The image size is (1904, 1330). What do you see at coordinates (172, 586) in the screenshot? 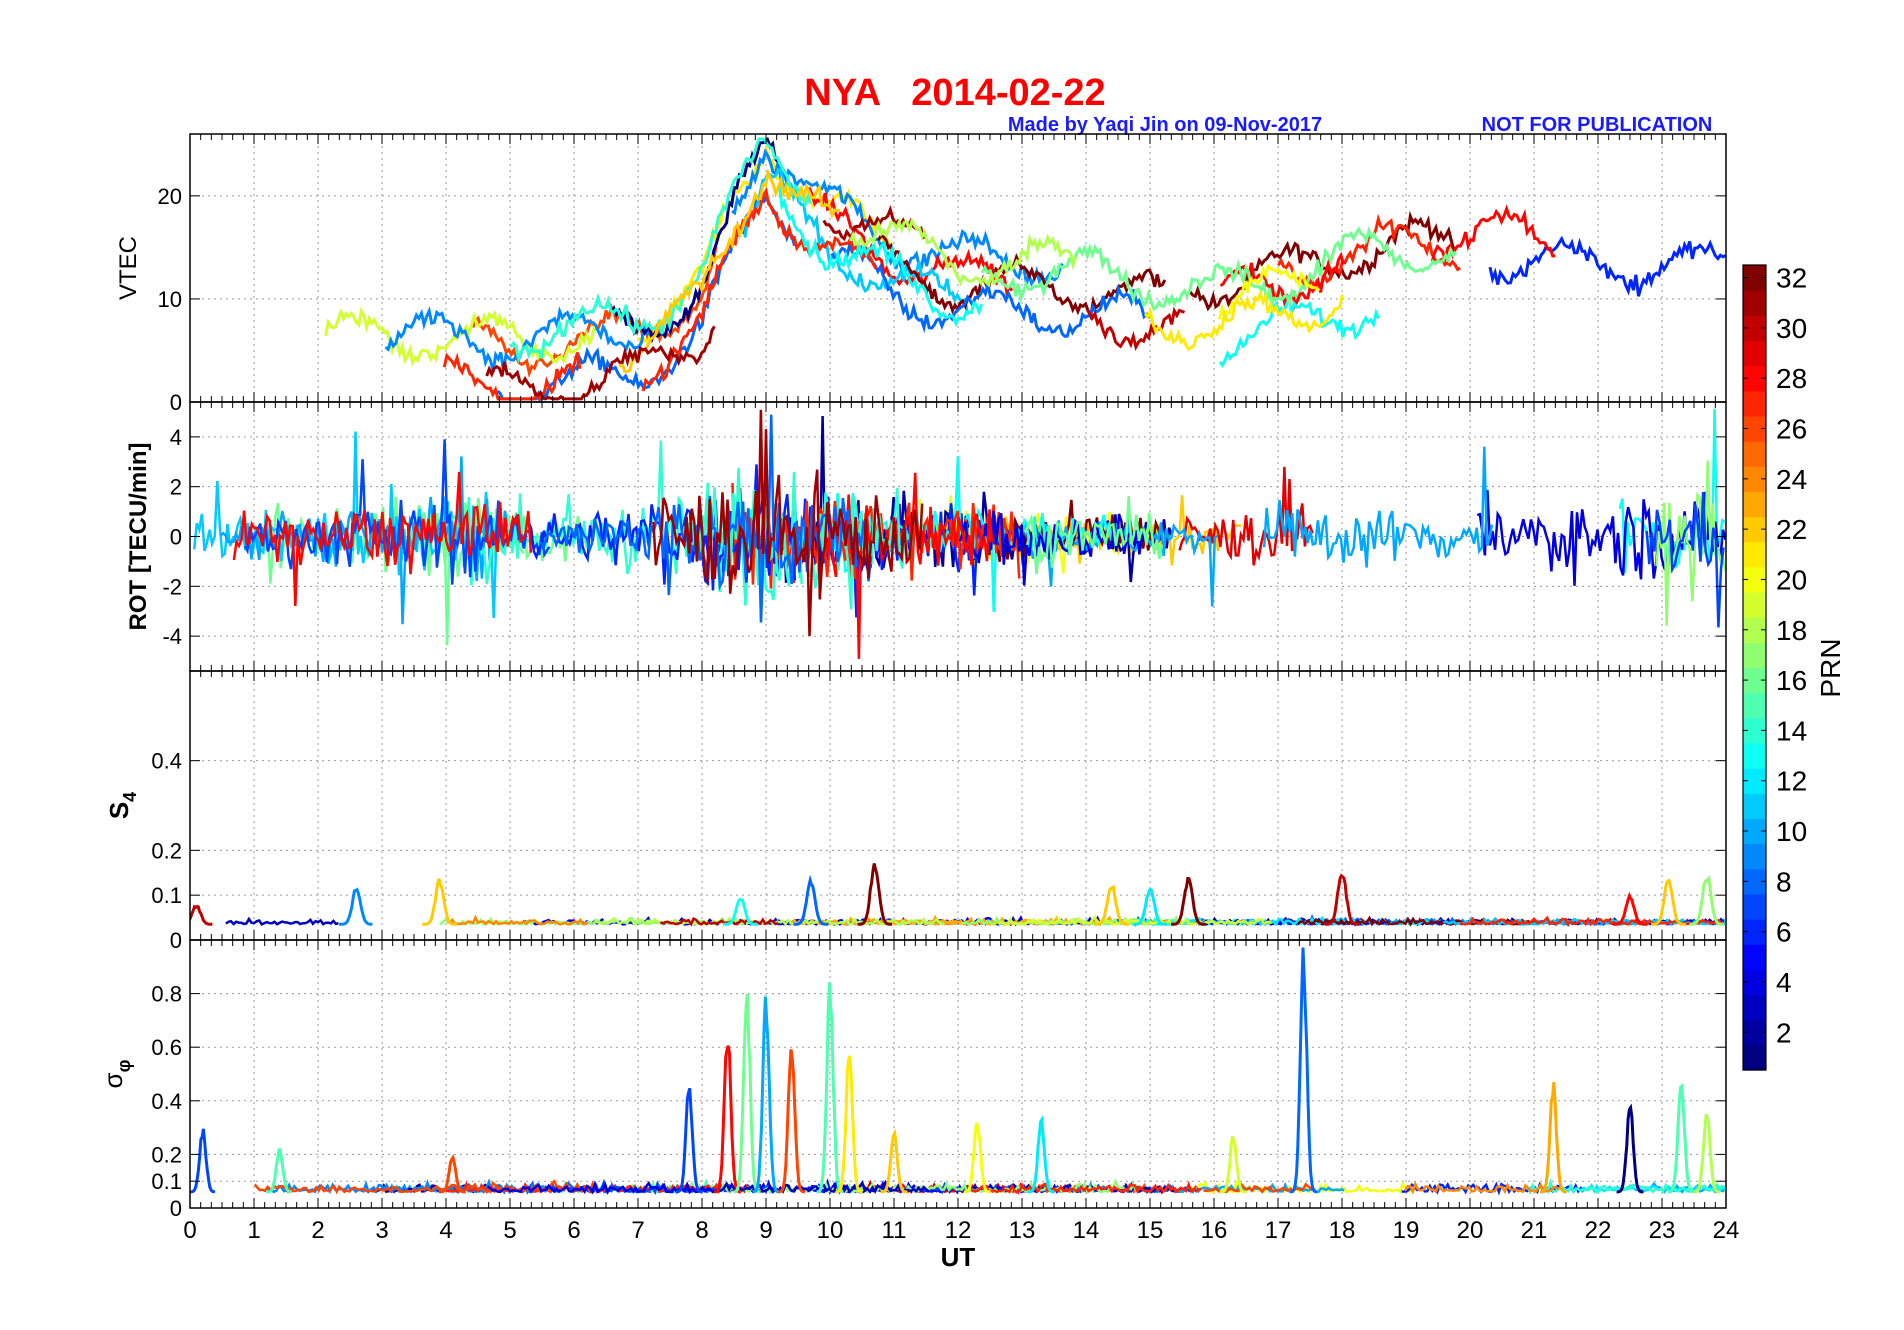
I see `y-tick-label: -2` at bounding box center [172, 586].